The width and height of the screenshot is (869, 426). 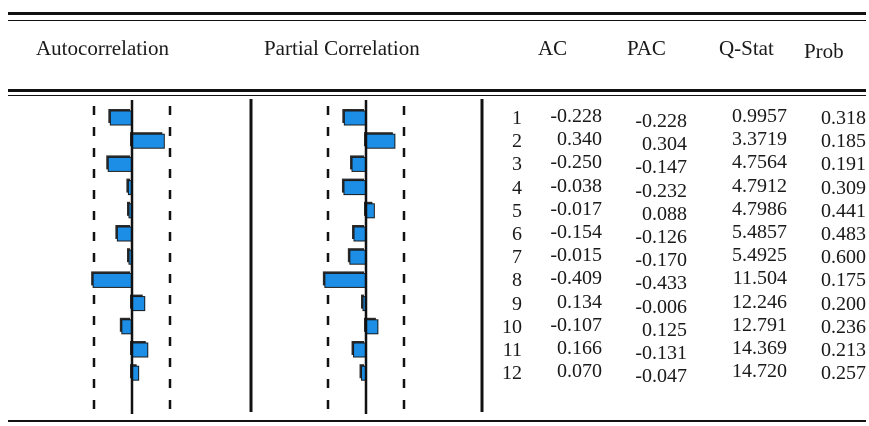 What do you see at coordinates (824, 51) in the screenshot?
I see `header-prob: Prob` at bounding box center [824, 51].